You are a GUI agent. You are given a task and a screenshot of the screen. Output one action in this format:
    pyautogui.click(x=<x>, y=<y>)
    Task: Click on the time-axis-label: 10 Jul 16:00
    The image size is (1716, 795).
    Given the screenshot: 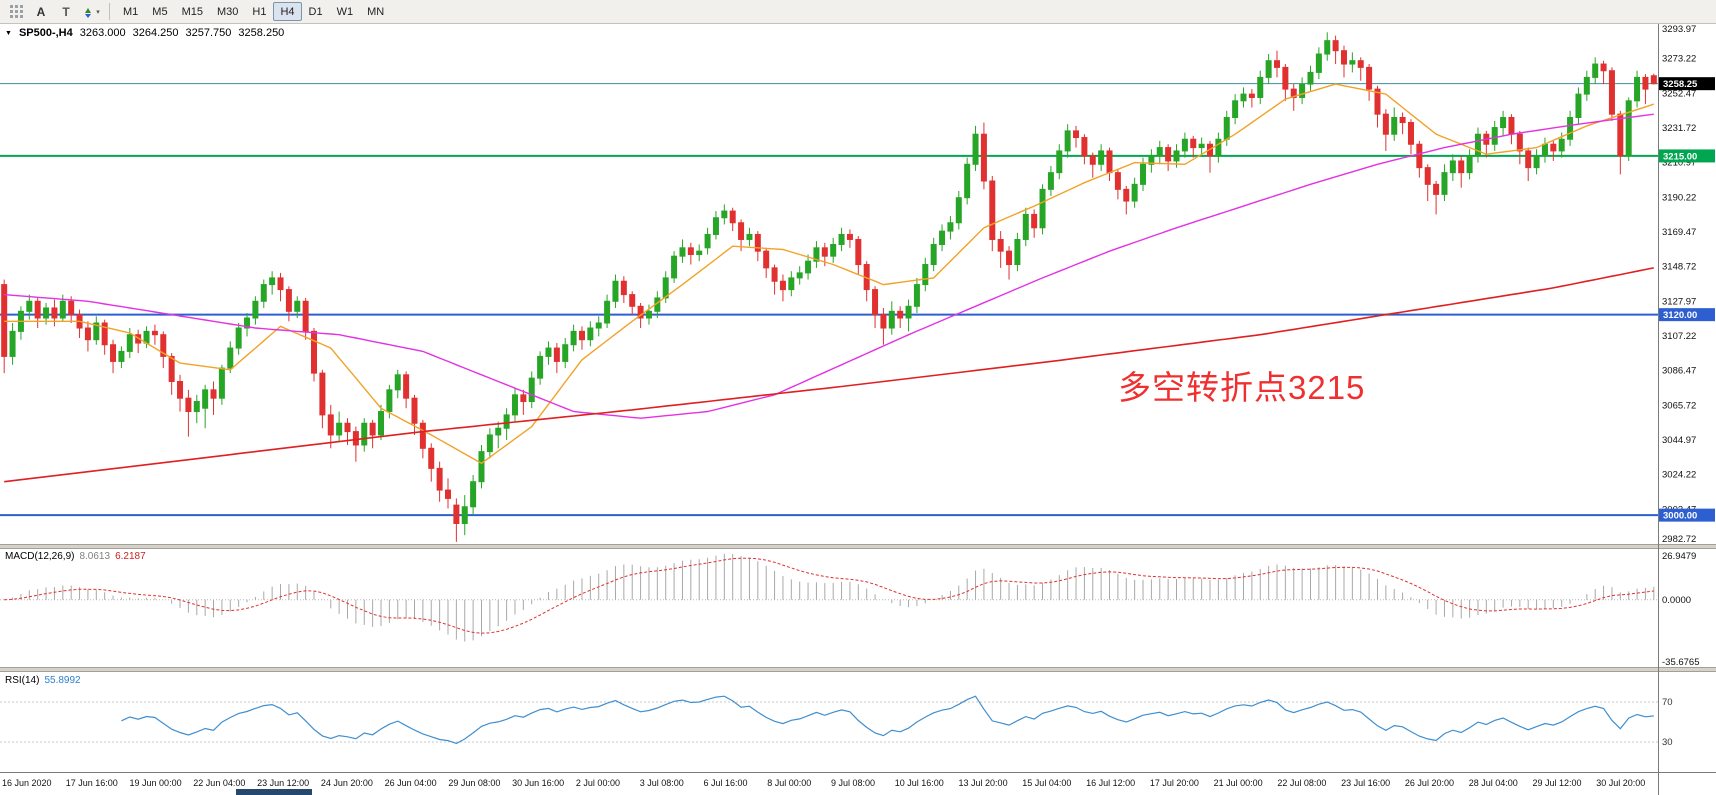 What is the action you would take?
    pyautogui.click(x=919, y=783)
    